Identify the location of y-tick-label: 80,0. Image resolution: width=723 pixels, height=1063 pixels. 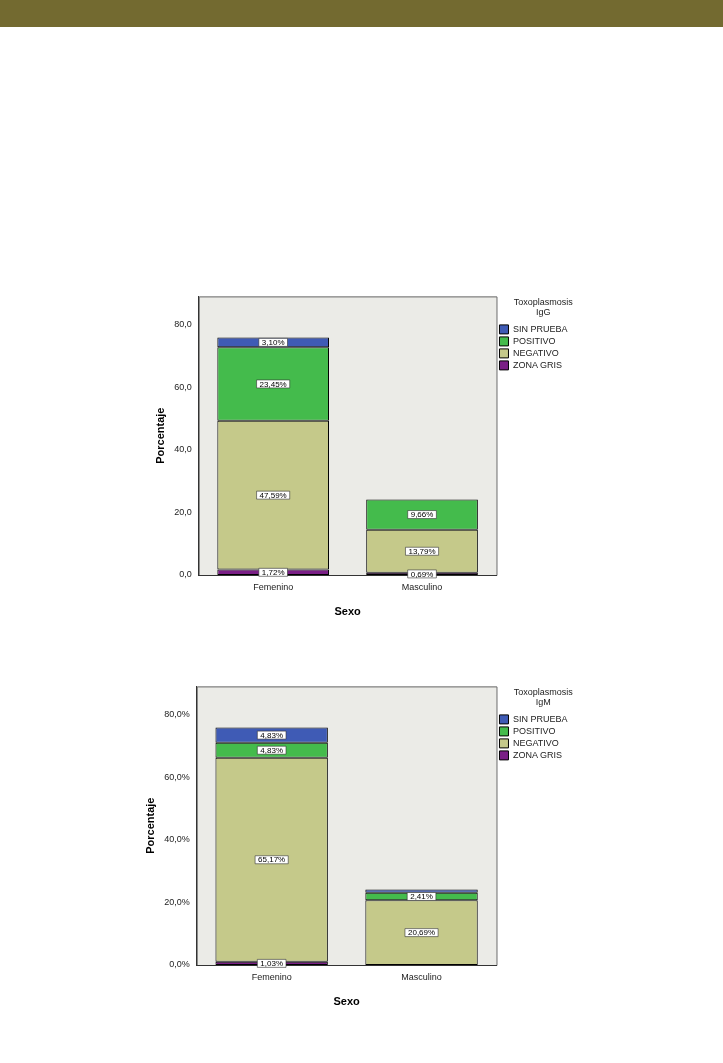
(183, 324).